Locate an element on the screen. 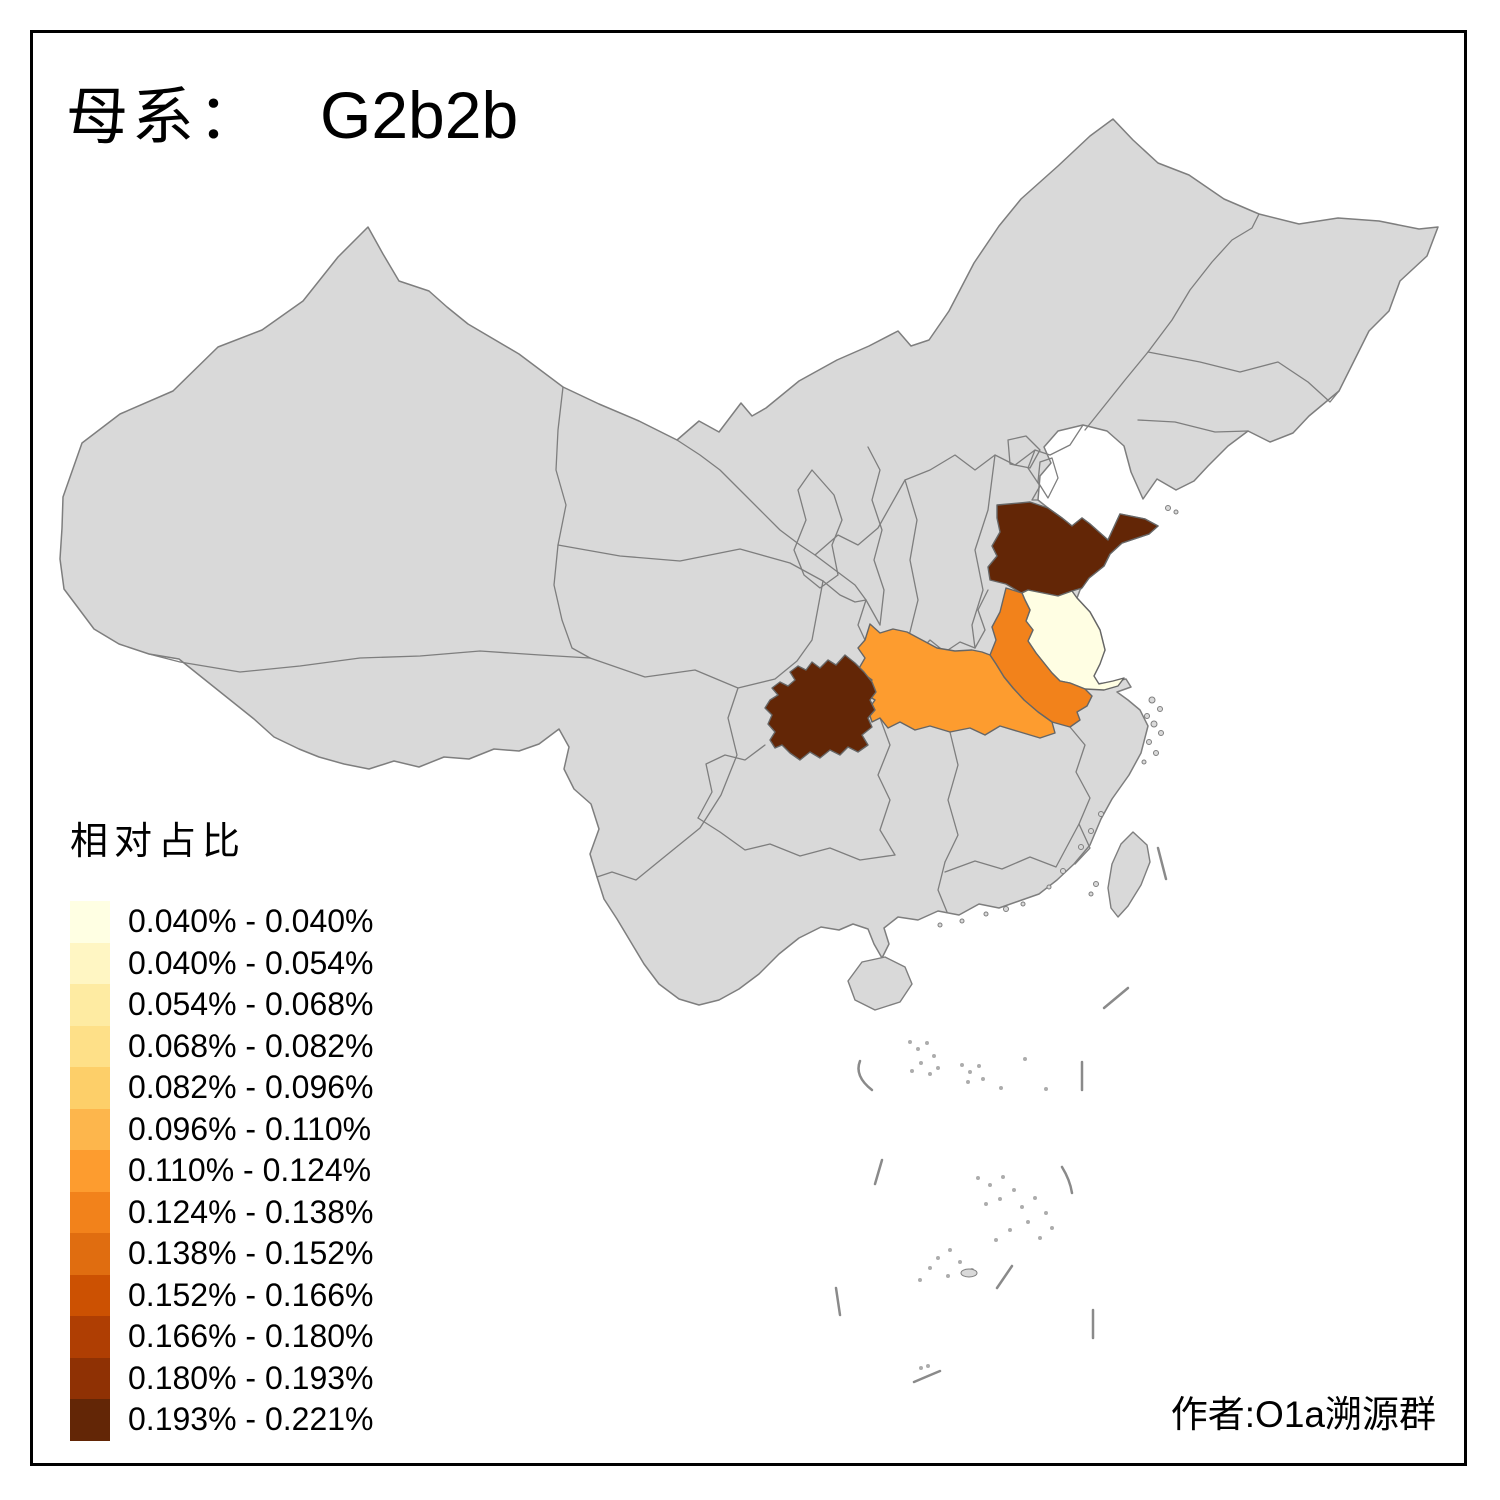 The width and height of the screenshot is (1500, 1500). legend-row: 0.068% - 0.082% is located at coordinates (222, 1046).